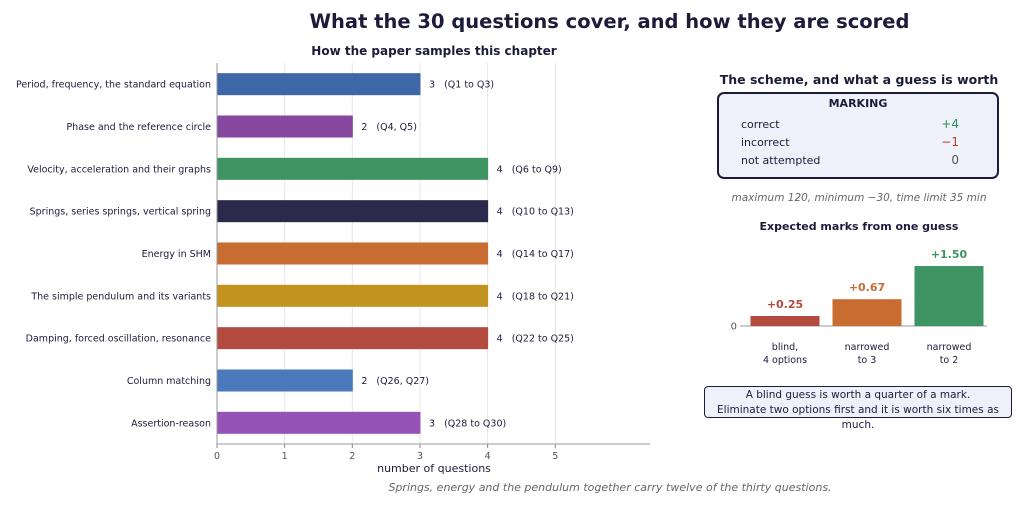 The width and height of the screenshot is (1024, 509). What do you see at coordinates (434, 468) in the screenshot?
I see `bar-chart-xlabel: number of questions` at bounding box center [434, 468].